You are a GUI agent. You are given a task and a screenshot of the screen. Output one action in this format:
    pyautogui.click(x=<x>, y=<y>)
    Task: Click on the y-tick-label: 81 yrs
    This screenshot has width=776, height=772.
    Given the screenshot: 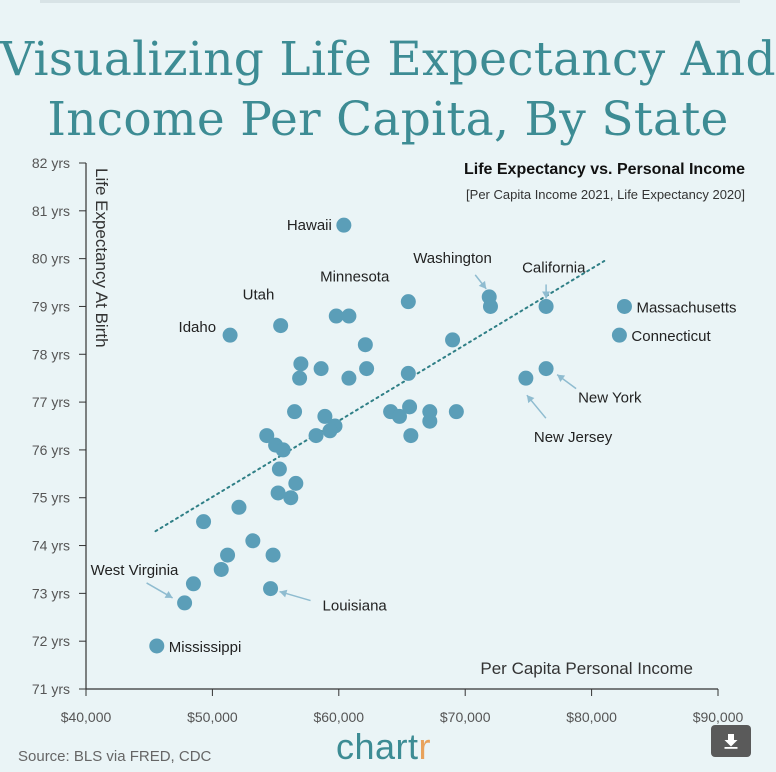 What is the action you would take?
    pyautogui.click(x=51, y=211)
    